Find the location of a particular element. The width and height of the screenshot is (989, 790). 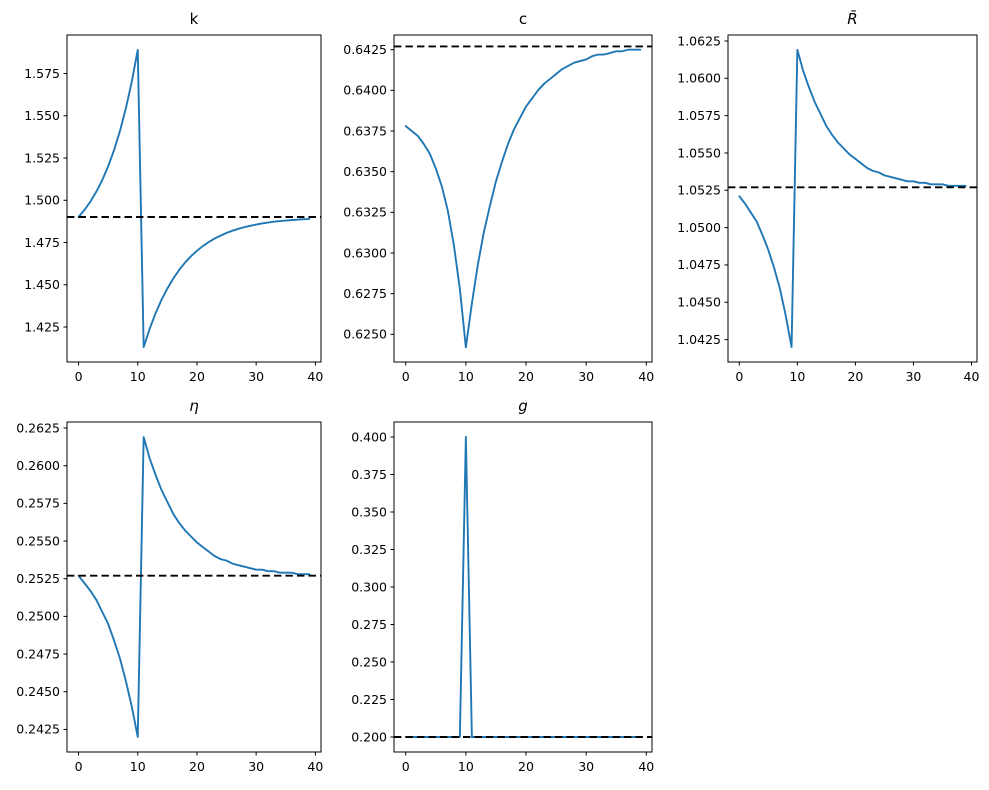

y-tick-label: 0.6300 is located at coordinates (365, 252).